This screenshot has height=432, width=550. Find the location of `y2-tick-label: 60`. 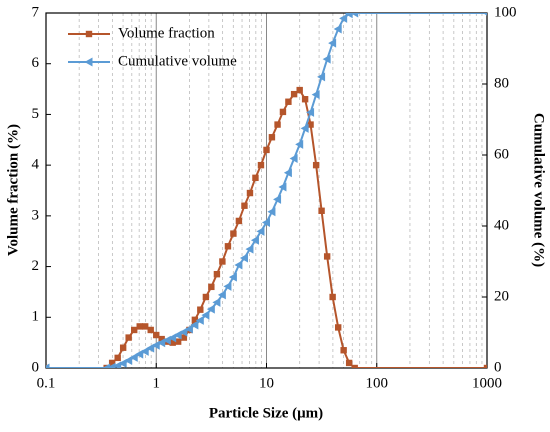

y2-tick-label: 60 is located at coordinates (501, 154).